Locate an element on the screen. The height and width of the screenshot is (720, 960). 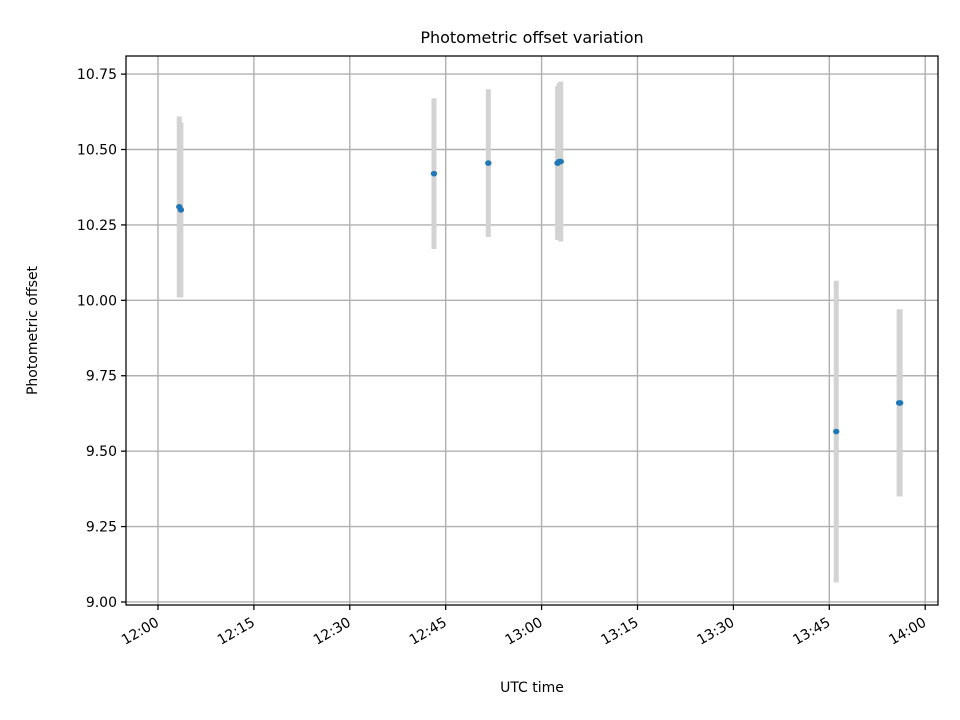
y-axis-label: Photometric offset is located at coordinates (33, 330).